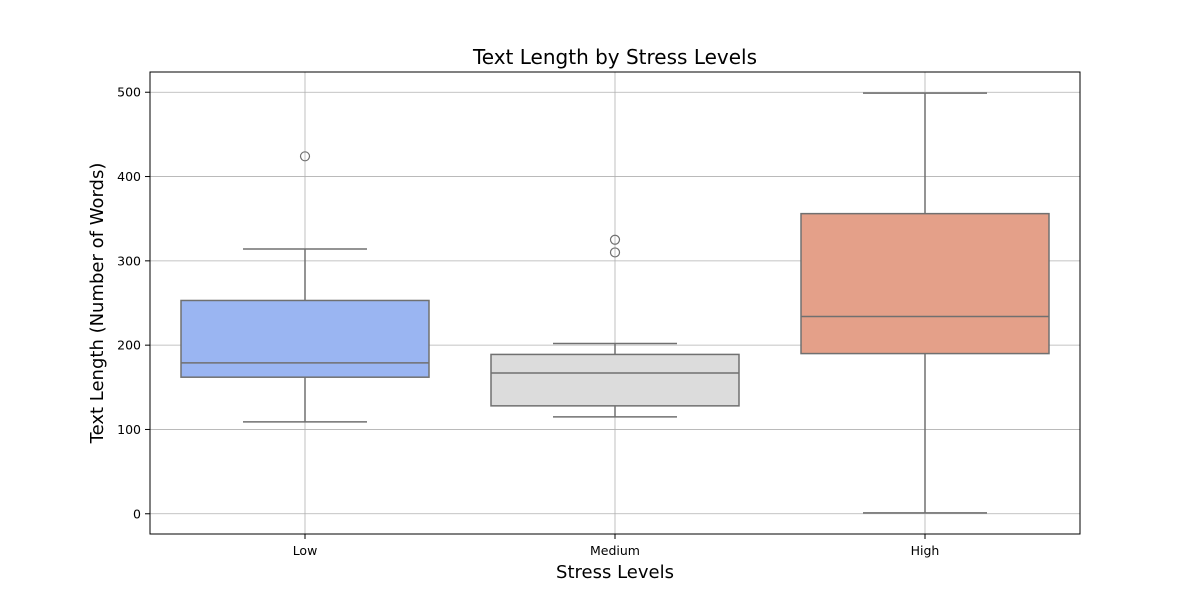  What do you see at coordinates (615, 572) in the screenshot?
I see `x-axis-label: Stress Levels` at bounding box center [615, 572].